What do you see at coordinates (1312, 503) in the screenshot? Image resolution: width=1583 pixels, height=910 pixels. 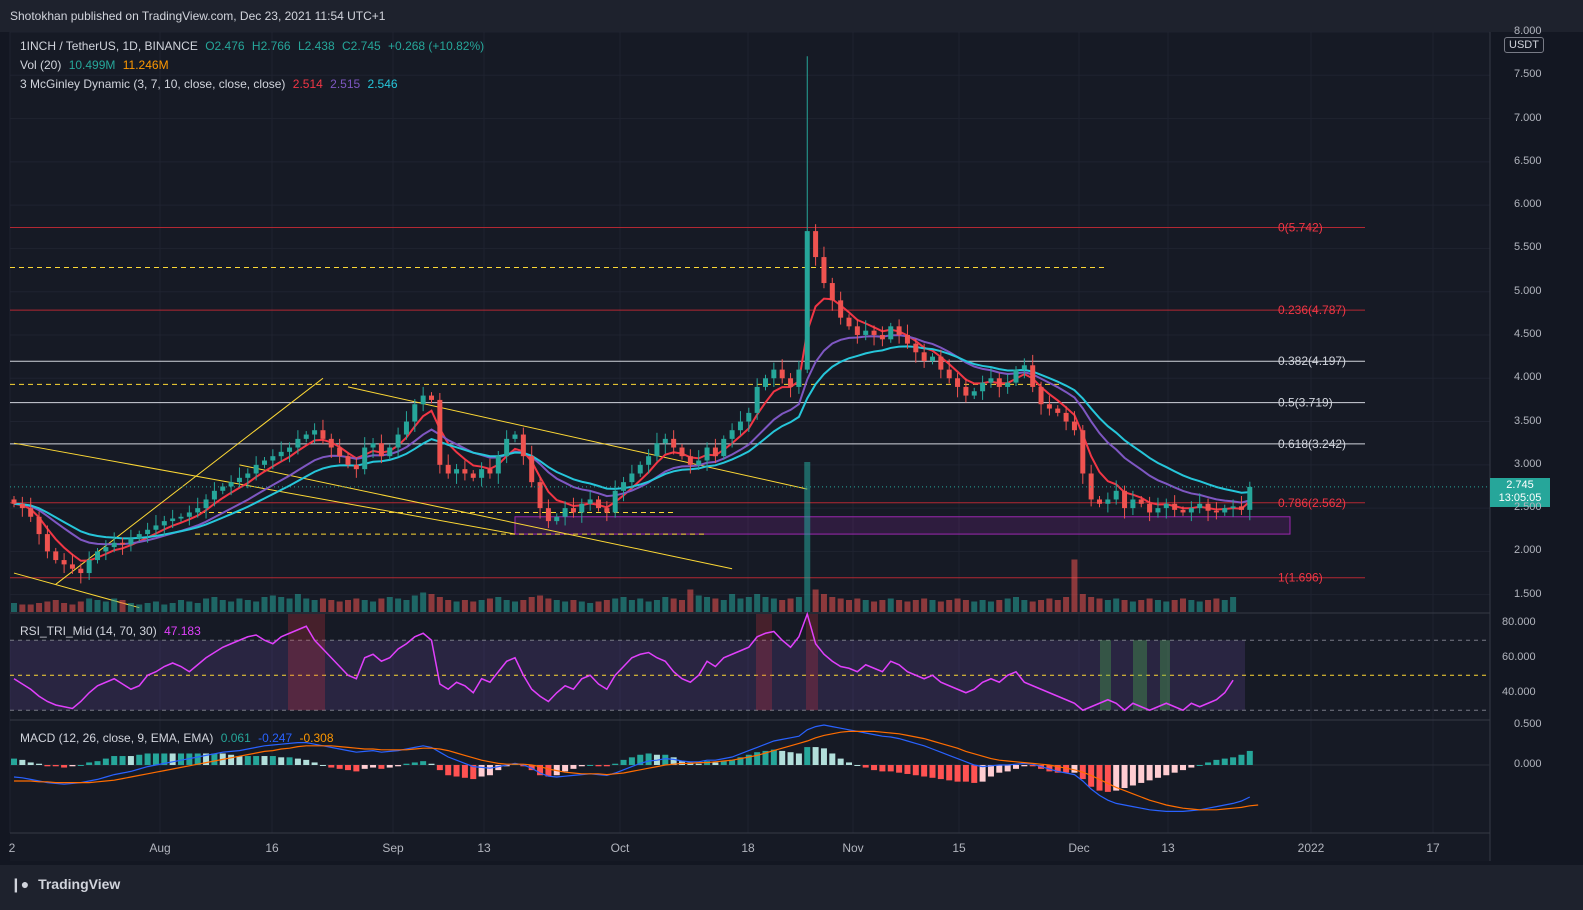 I see `fib-level-label: 0.786(2.562)` at bounding box center [1312, 503].